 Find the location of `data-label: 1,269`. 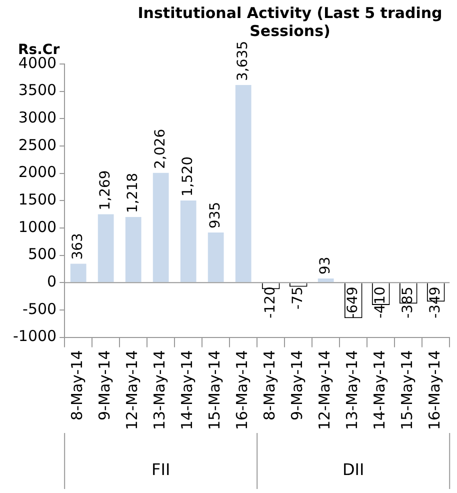

data-label: 1,269 is located at coordinates (105, 190).